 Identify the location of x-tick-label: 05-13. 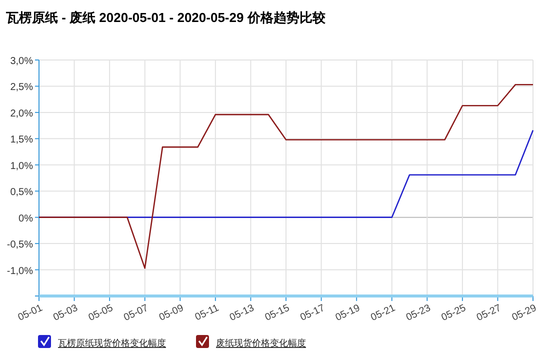
(242, 313).